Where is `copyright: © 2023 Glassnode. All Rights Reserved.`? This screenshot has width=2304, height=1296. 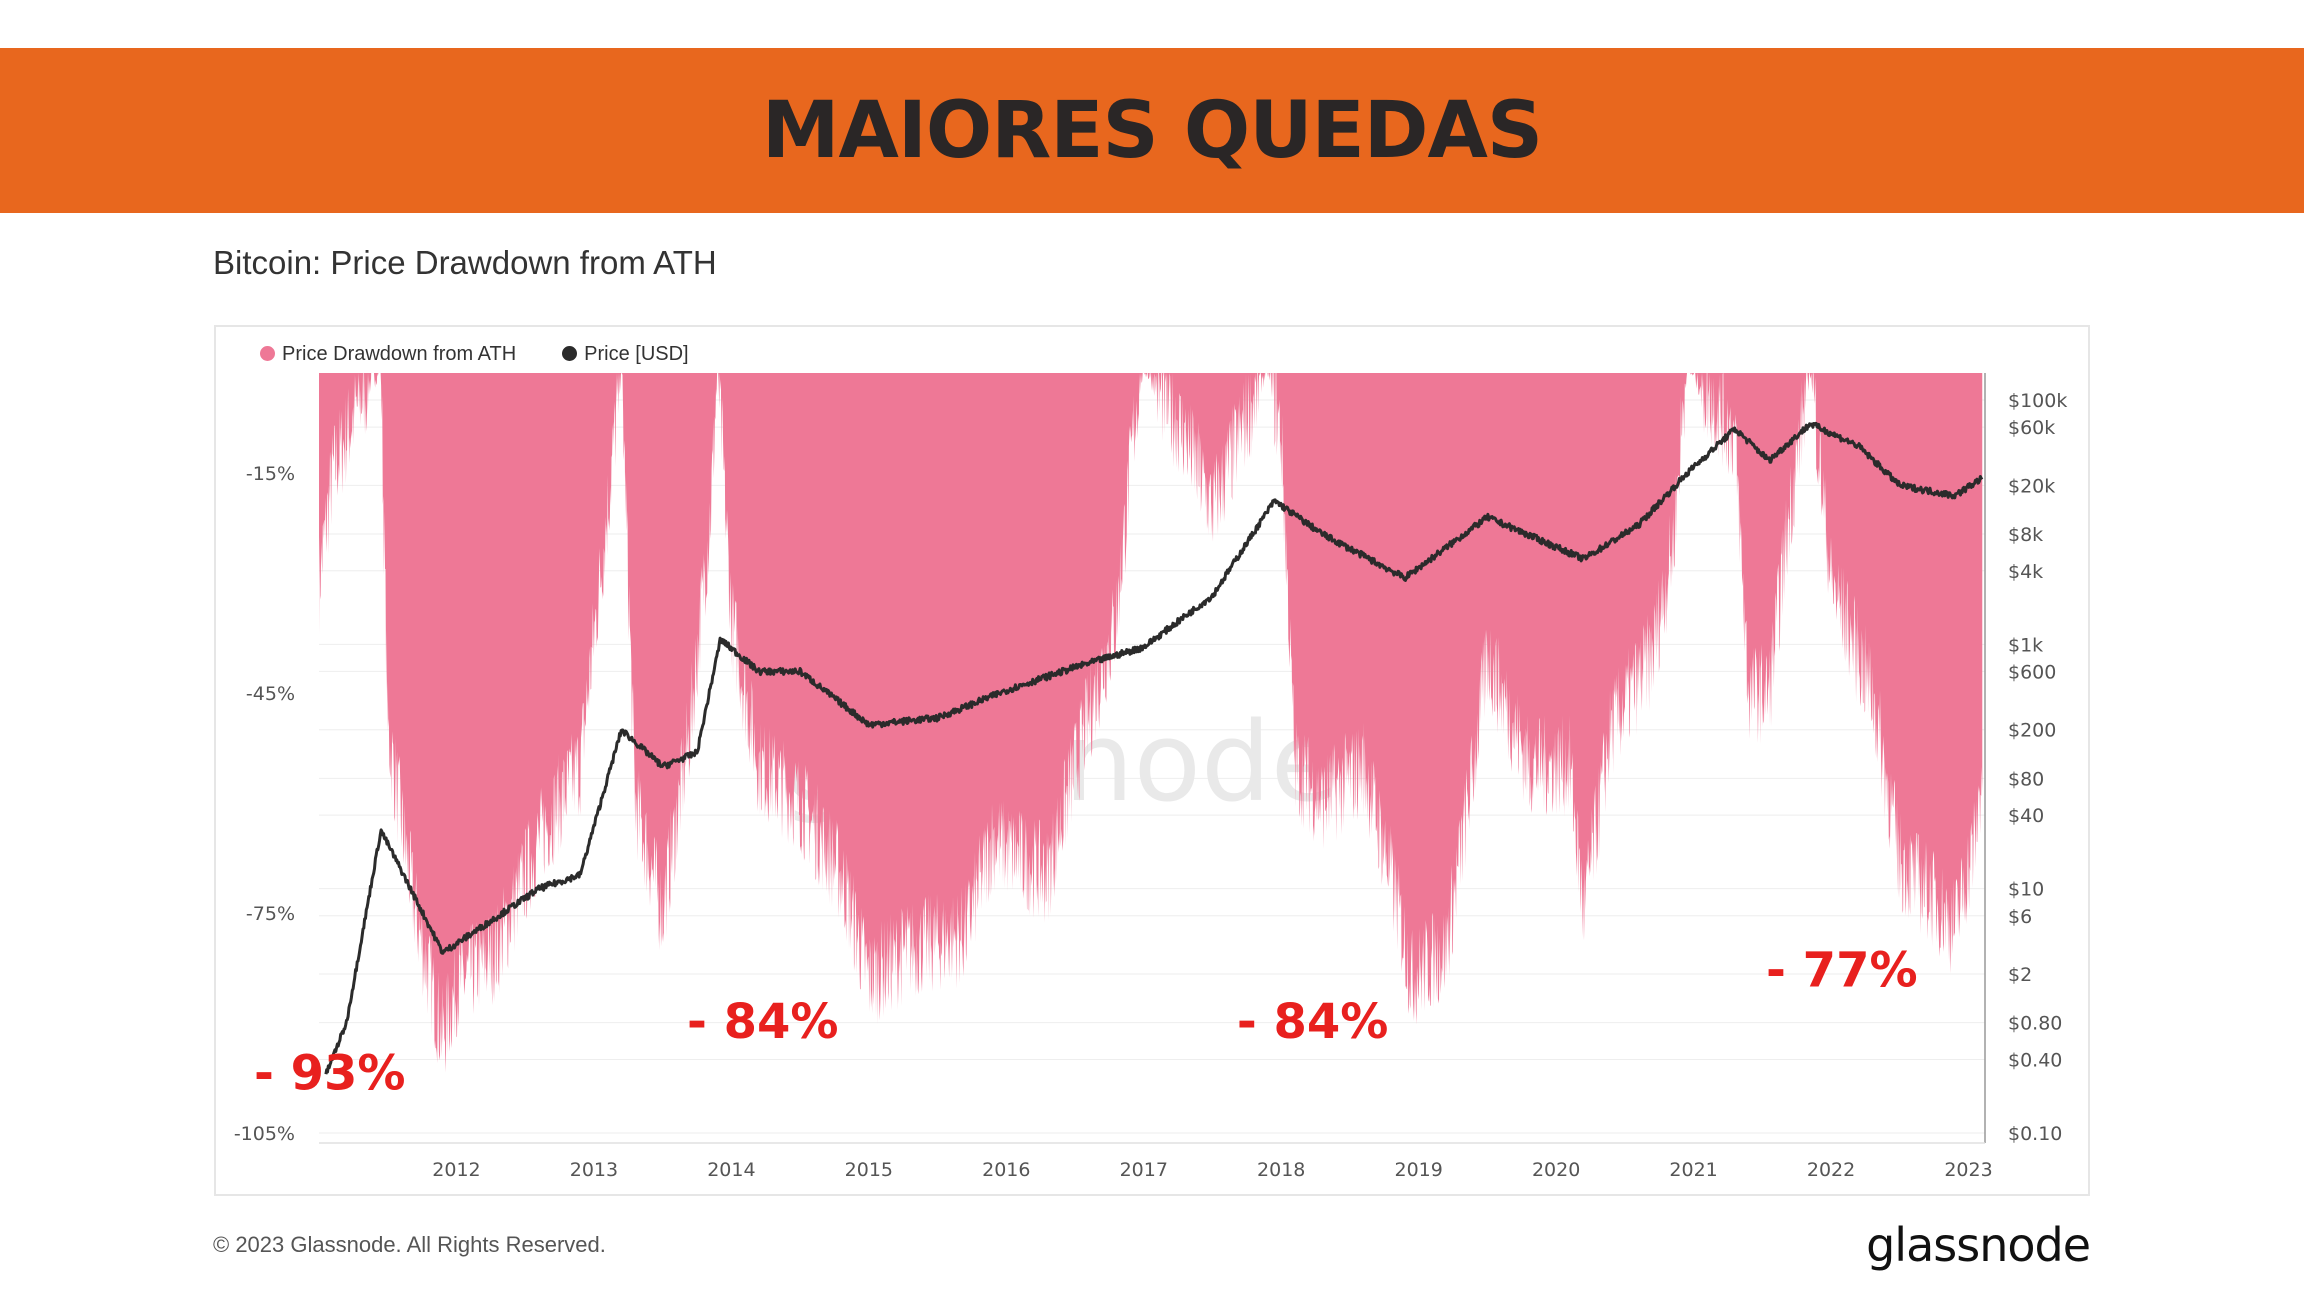 copyright: © 2023 Glassnode. All Rights Reserved. is located at coordinates (409, 1244).